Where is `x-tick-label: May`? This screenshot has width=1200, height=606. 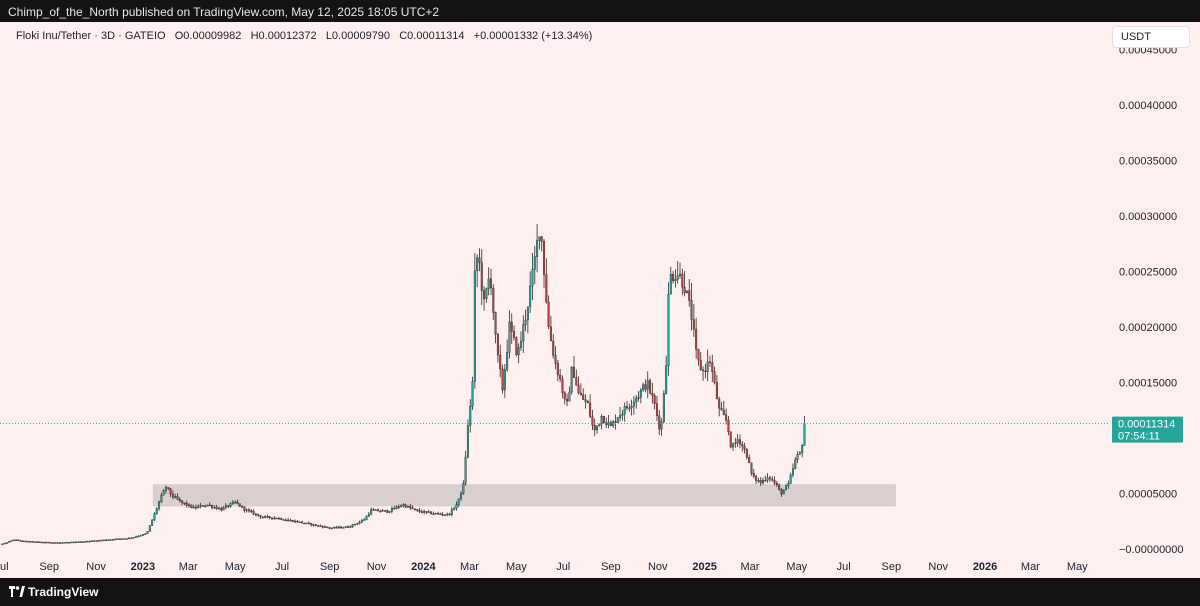 x-tick-label: May is located at coordinates (1077, 567).